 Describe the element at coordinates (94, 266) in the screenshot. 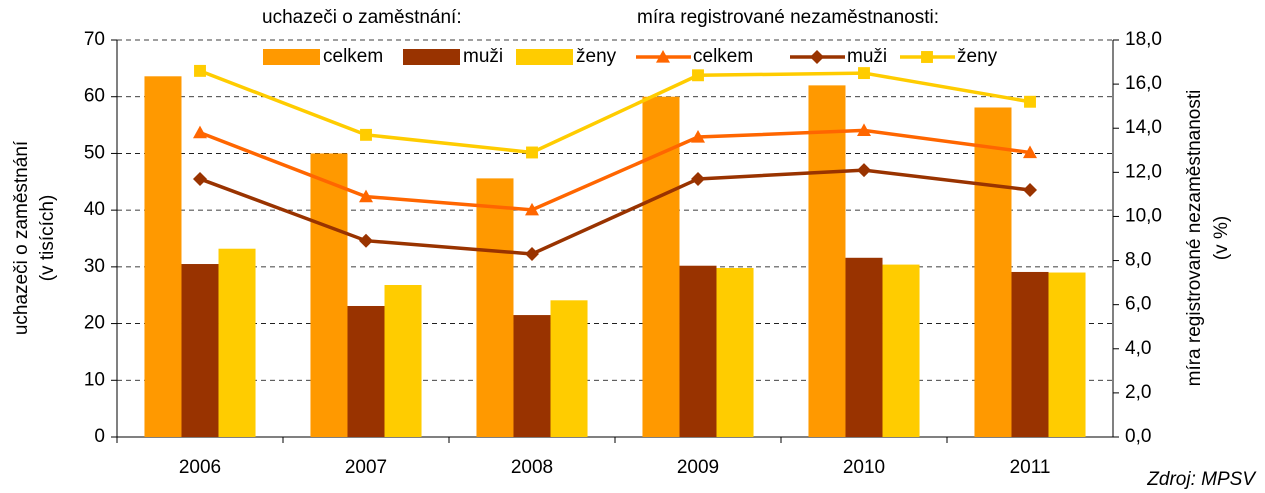

I see `y-tick-label: 30` at that location.